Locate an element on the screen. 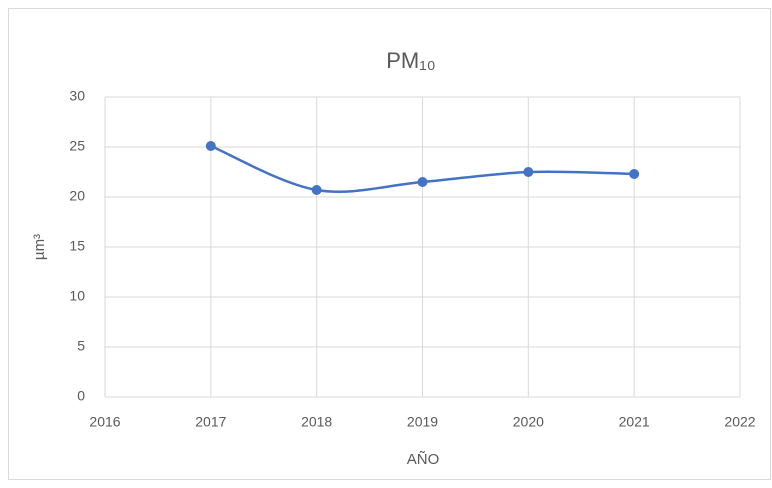 The height and width of the screenshot is (488, 772). y-tick-label: 10 is located at coordinates (77, 296).